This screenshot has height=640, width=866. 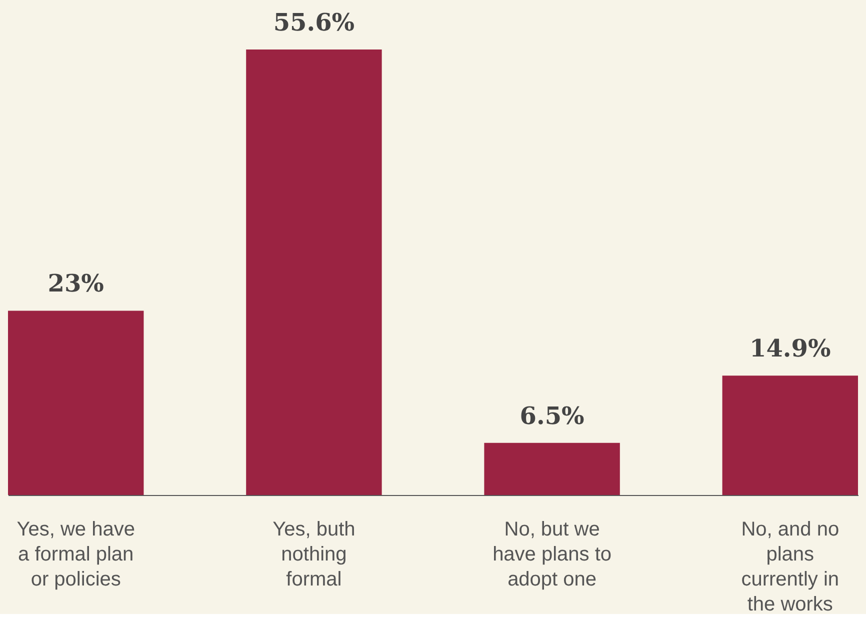 I want to click on x-tick-label: No, but we have plans to adopt one, so click(x=552, y=554).